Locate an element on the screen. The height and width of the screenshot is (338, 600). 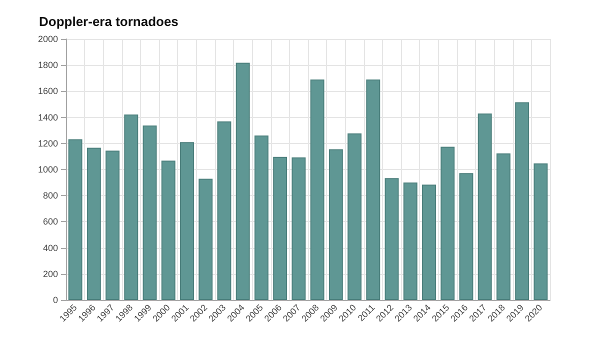
y-tick-label: 2000 is located at coordinates (48, 39).